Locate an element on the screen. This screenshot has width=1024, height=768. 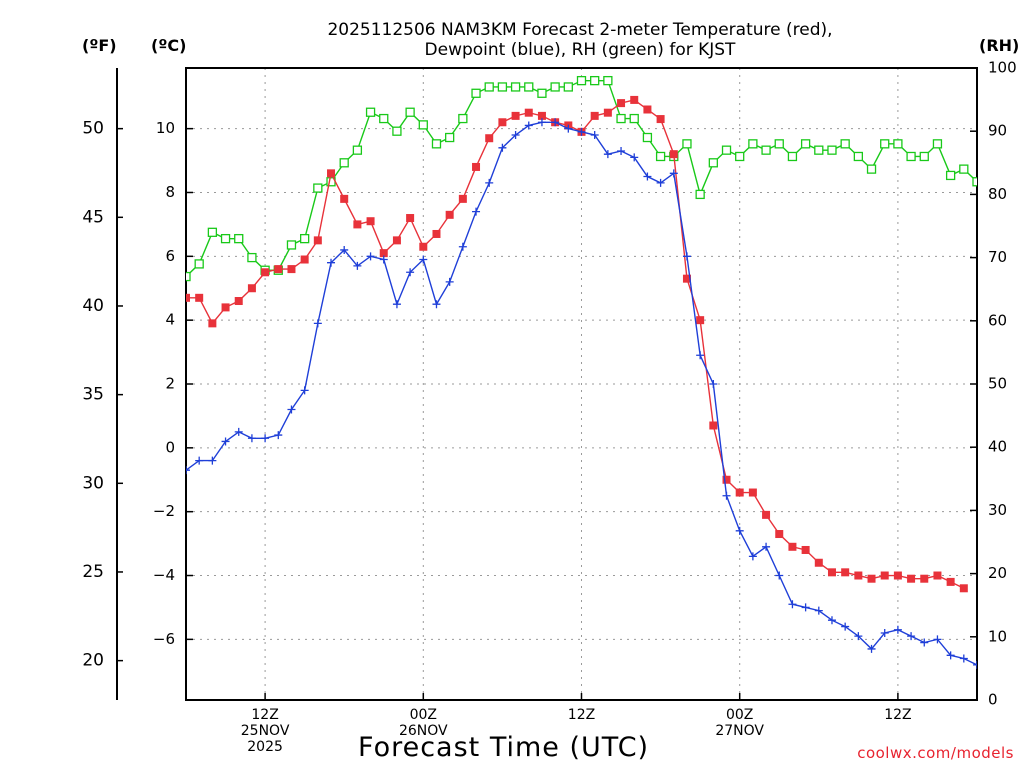
celsius-tick-label: 2 is located at coordinates (170, 384).